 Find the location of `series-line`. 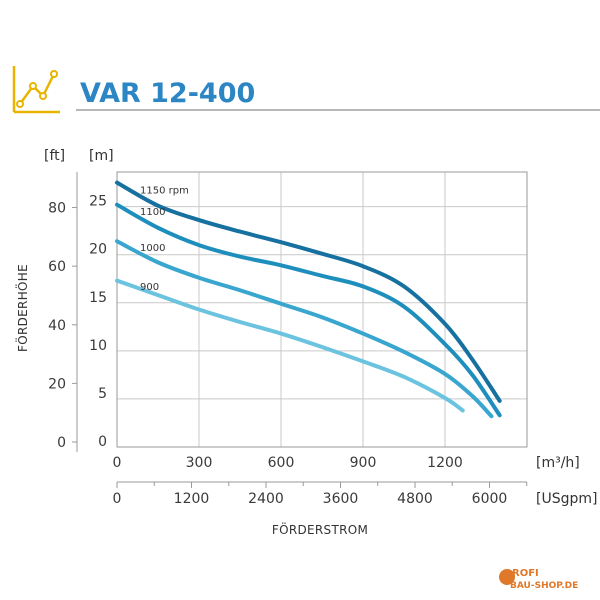

series-line is located at coordinates (290, 345).